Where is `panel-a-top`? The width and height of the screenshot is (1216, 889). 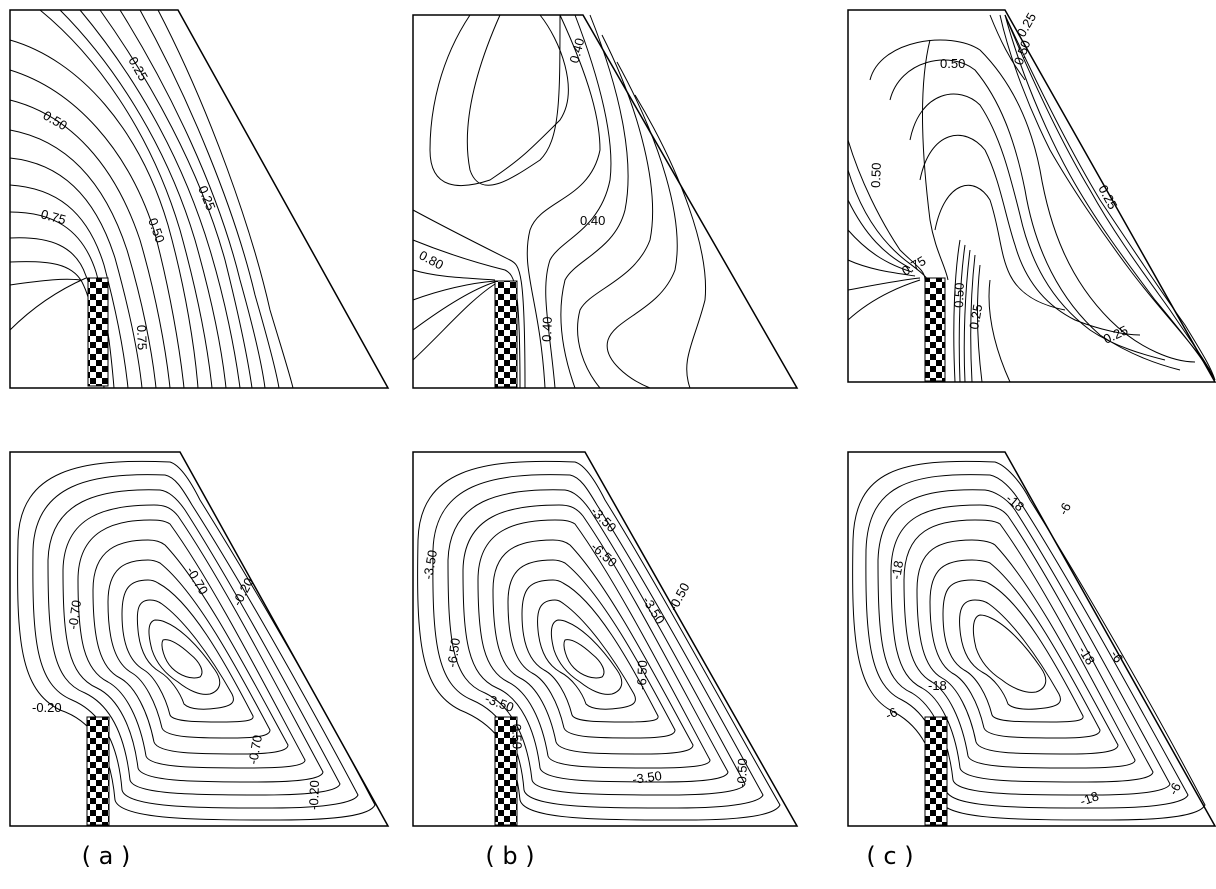 panel-a-top is located at coordinates (199, 199).